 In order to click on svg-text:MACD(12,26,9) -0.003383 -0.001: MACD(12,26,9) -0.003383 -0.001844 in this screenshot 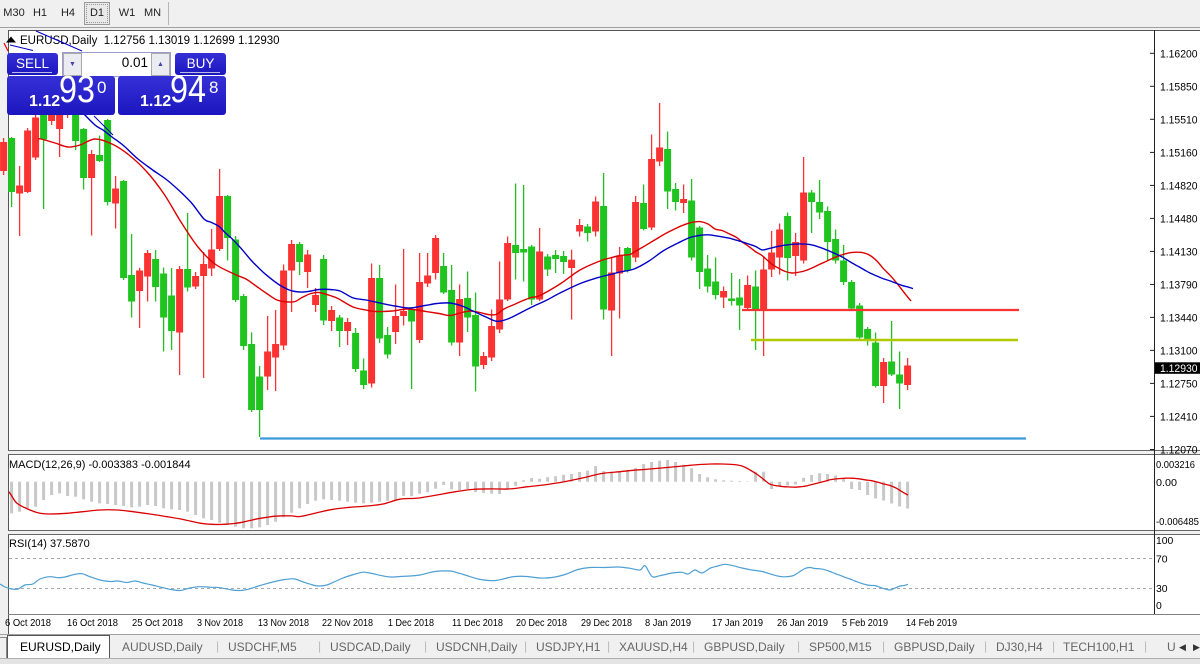, I will do `click(100, 465)`.